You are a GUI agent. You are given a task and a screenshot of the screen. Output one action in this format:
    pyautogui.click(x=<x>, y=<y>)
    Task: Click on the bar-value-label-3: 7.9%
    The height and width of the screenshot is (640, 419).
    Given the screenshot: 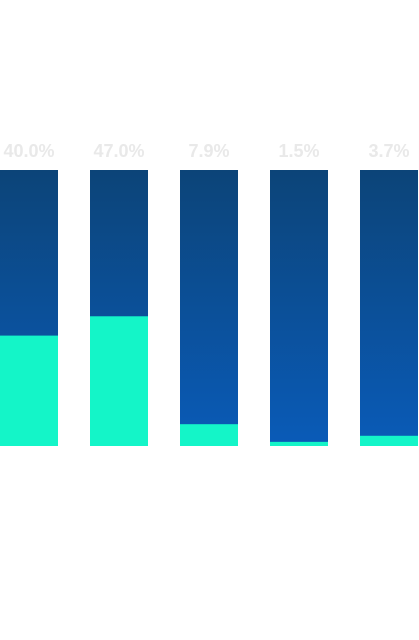 What is the action you would take?
    pyautogui.click(x=208, y=151)
    